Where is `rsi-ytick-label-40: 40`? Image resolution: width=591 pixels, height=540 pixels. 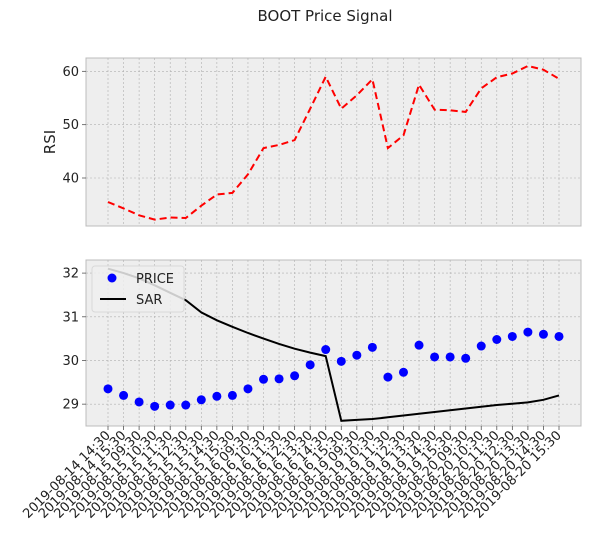 rsi-ytick-label-40: 40 is located at coordinates (70, 179).